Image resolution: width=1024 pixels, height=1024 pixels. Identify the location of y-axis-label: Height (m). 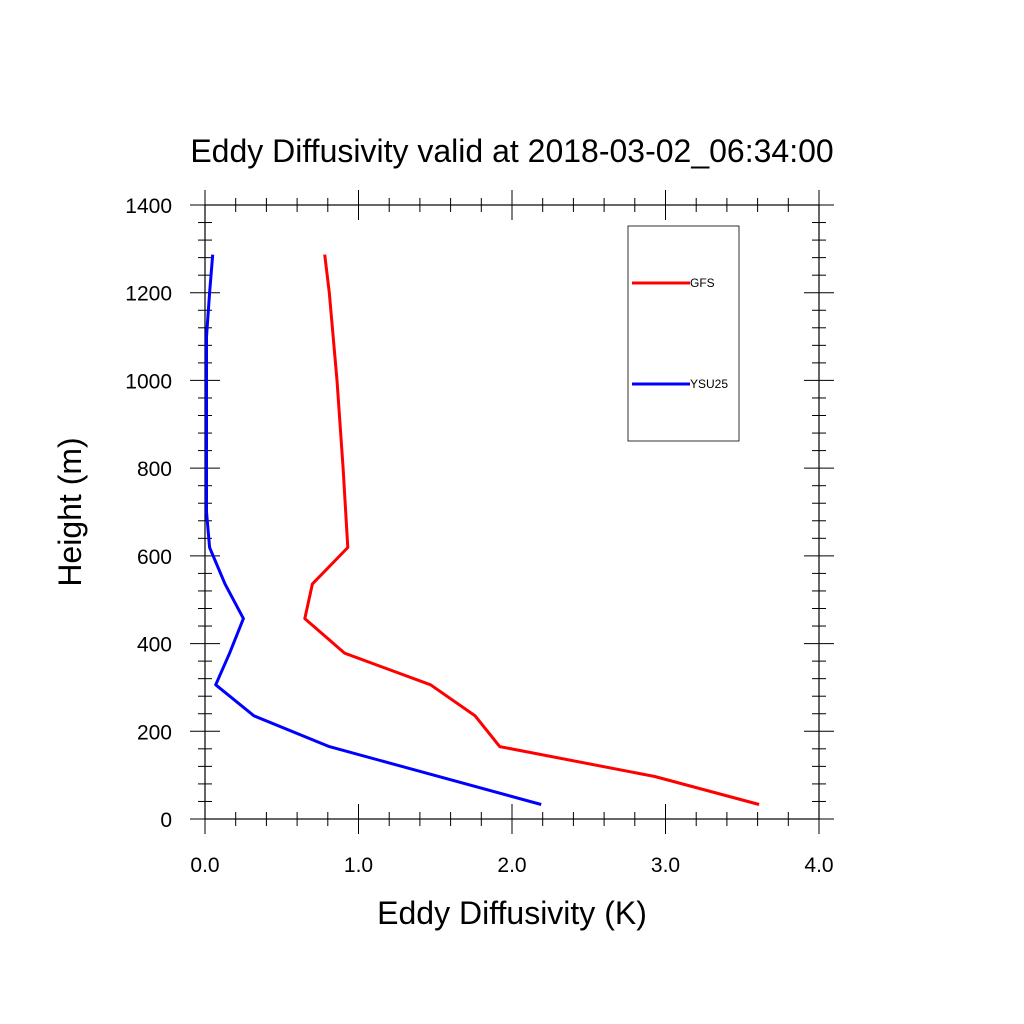
(70, 511).